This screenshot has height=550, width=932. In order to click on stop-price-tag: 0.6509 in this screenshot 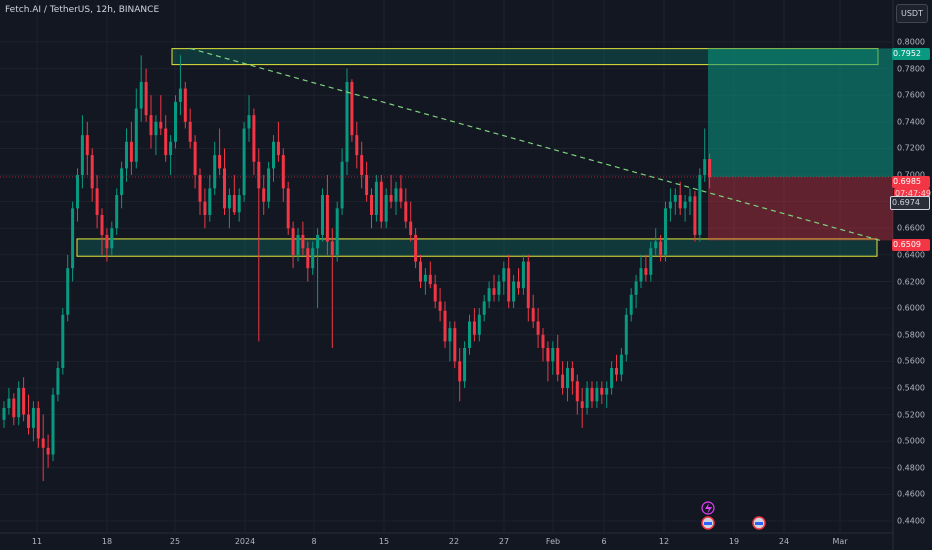, I will do `click(911, 245)`.